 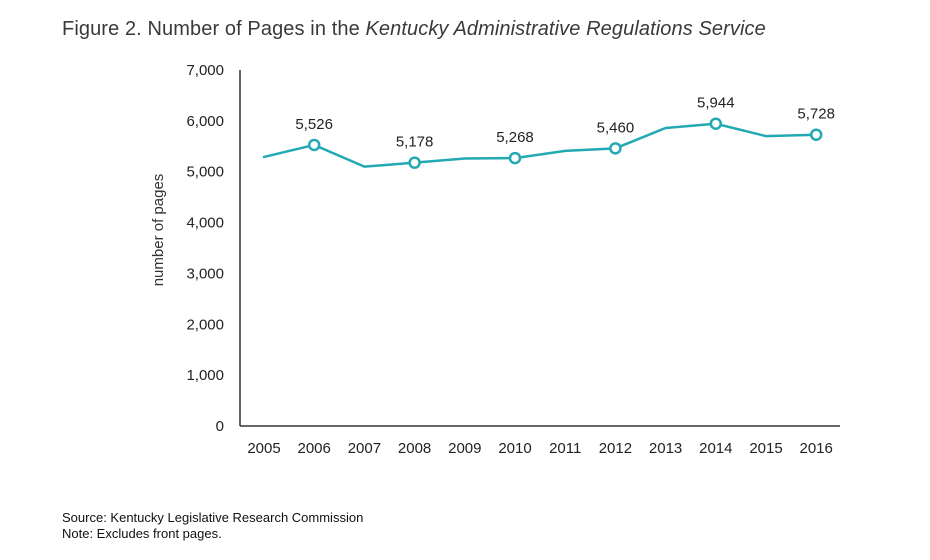 I want to click on data-label: 5,944, so click(x=716, y=103).